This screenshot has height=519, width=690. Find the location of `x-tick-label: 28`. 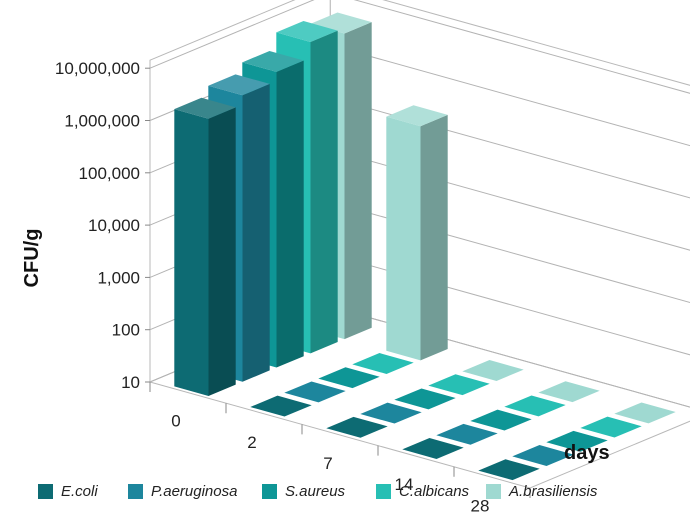

x-tick-label: 28 is located at coordinates (480, 505).